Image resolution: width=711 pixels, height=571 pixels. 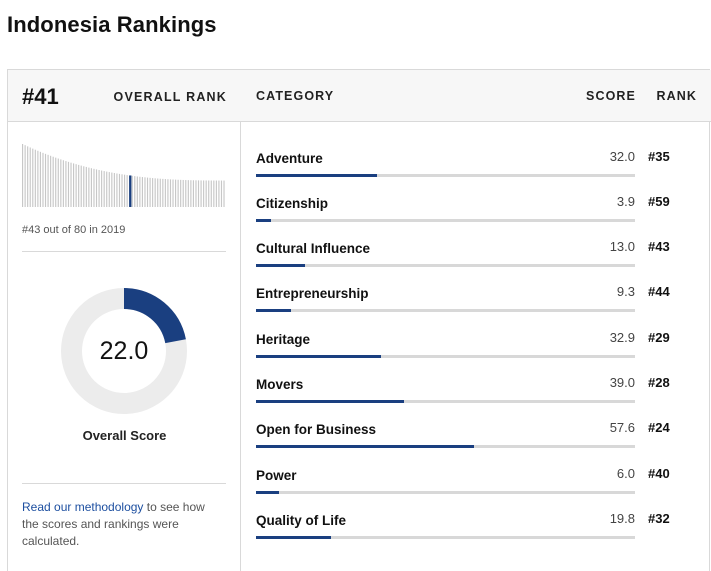 I want to click on category-row: Citizenship 3.9 #59, so click(x=476, y=211).